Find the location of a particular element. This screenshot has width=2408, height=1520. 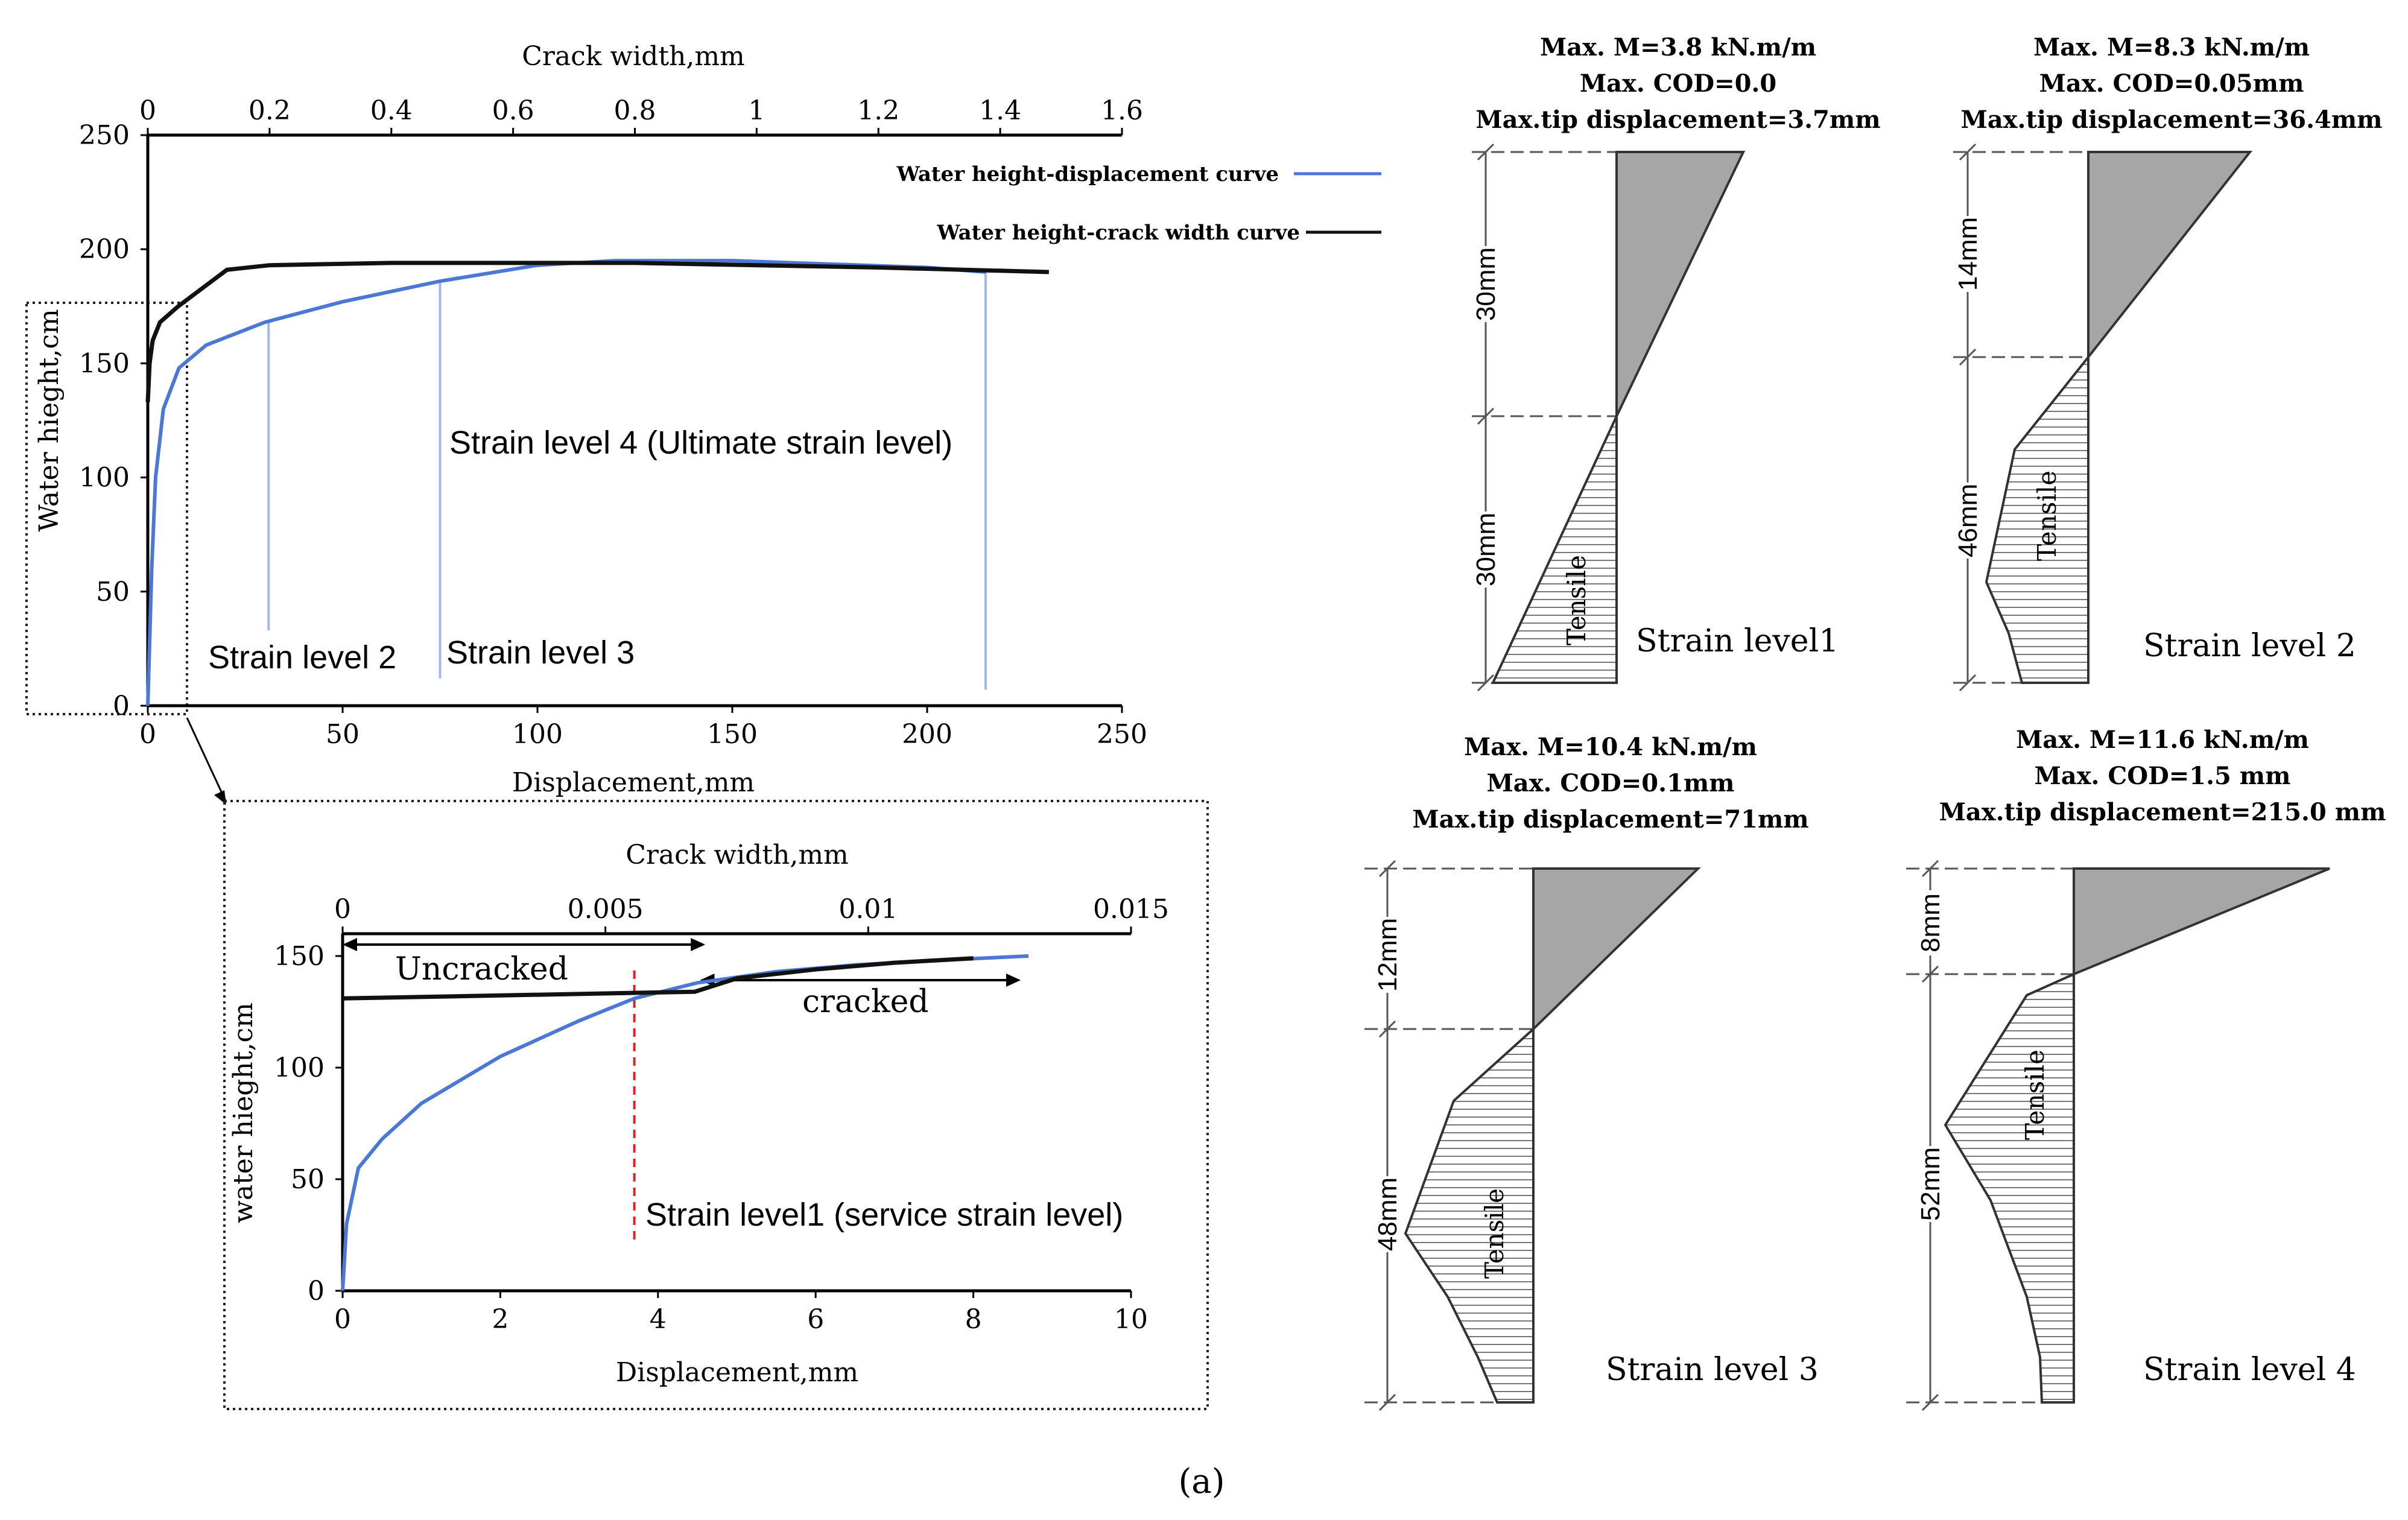

annotation-strain-level-4: Strain level 4 (Ultimate strain level) is located at coordinates (701, 443).